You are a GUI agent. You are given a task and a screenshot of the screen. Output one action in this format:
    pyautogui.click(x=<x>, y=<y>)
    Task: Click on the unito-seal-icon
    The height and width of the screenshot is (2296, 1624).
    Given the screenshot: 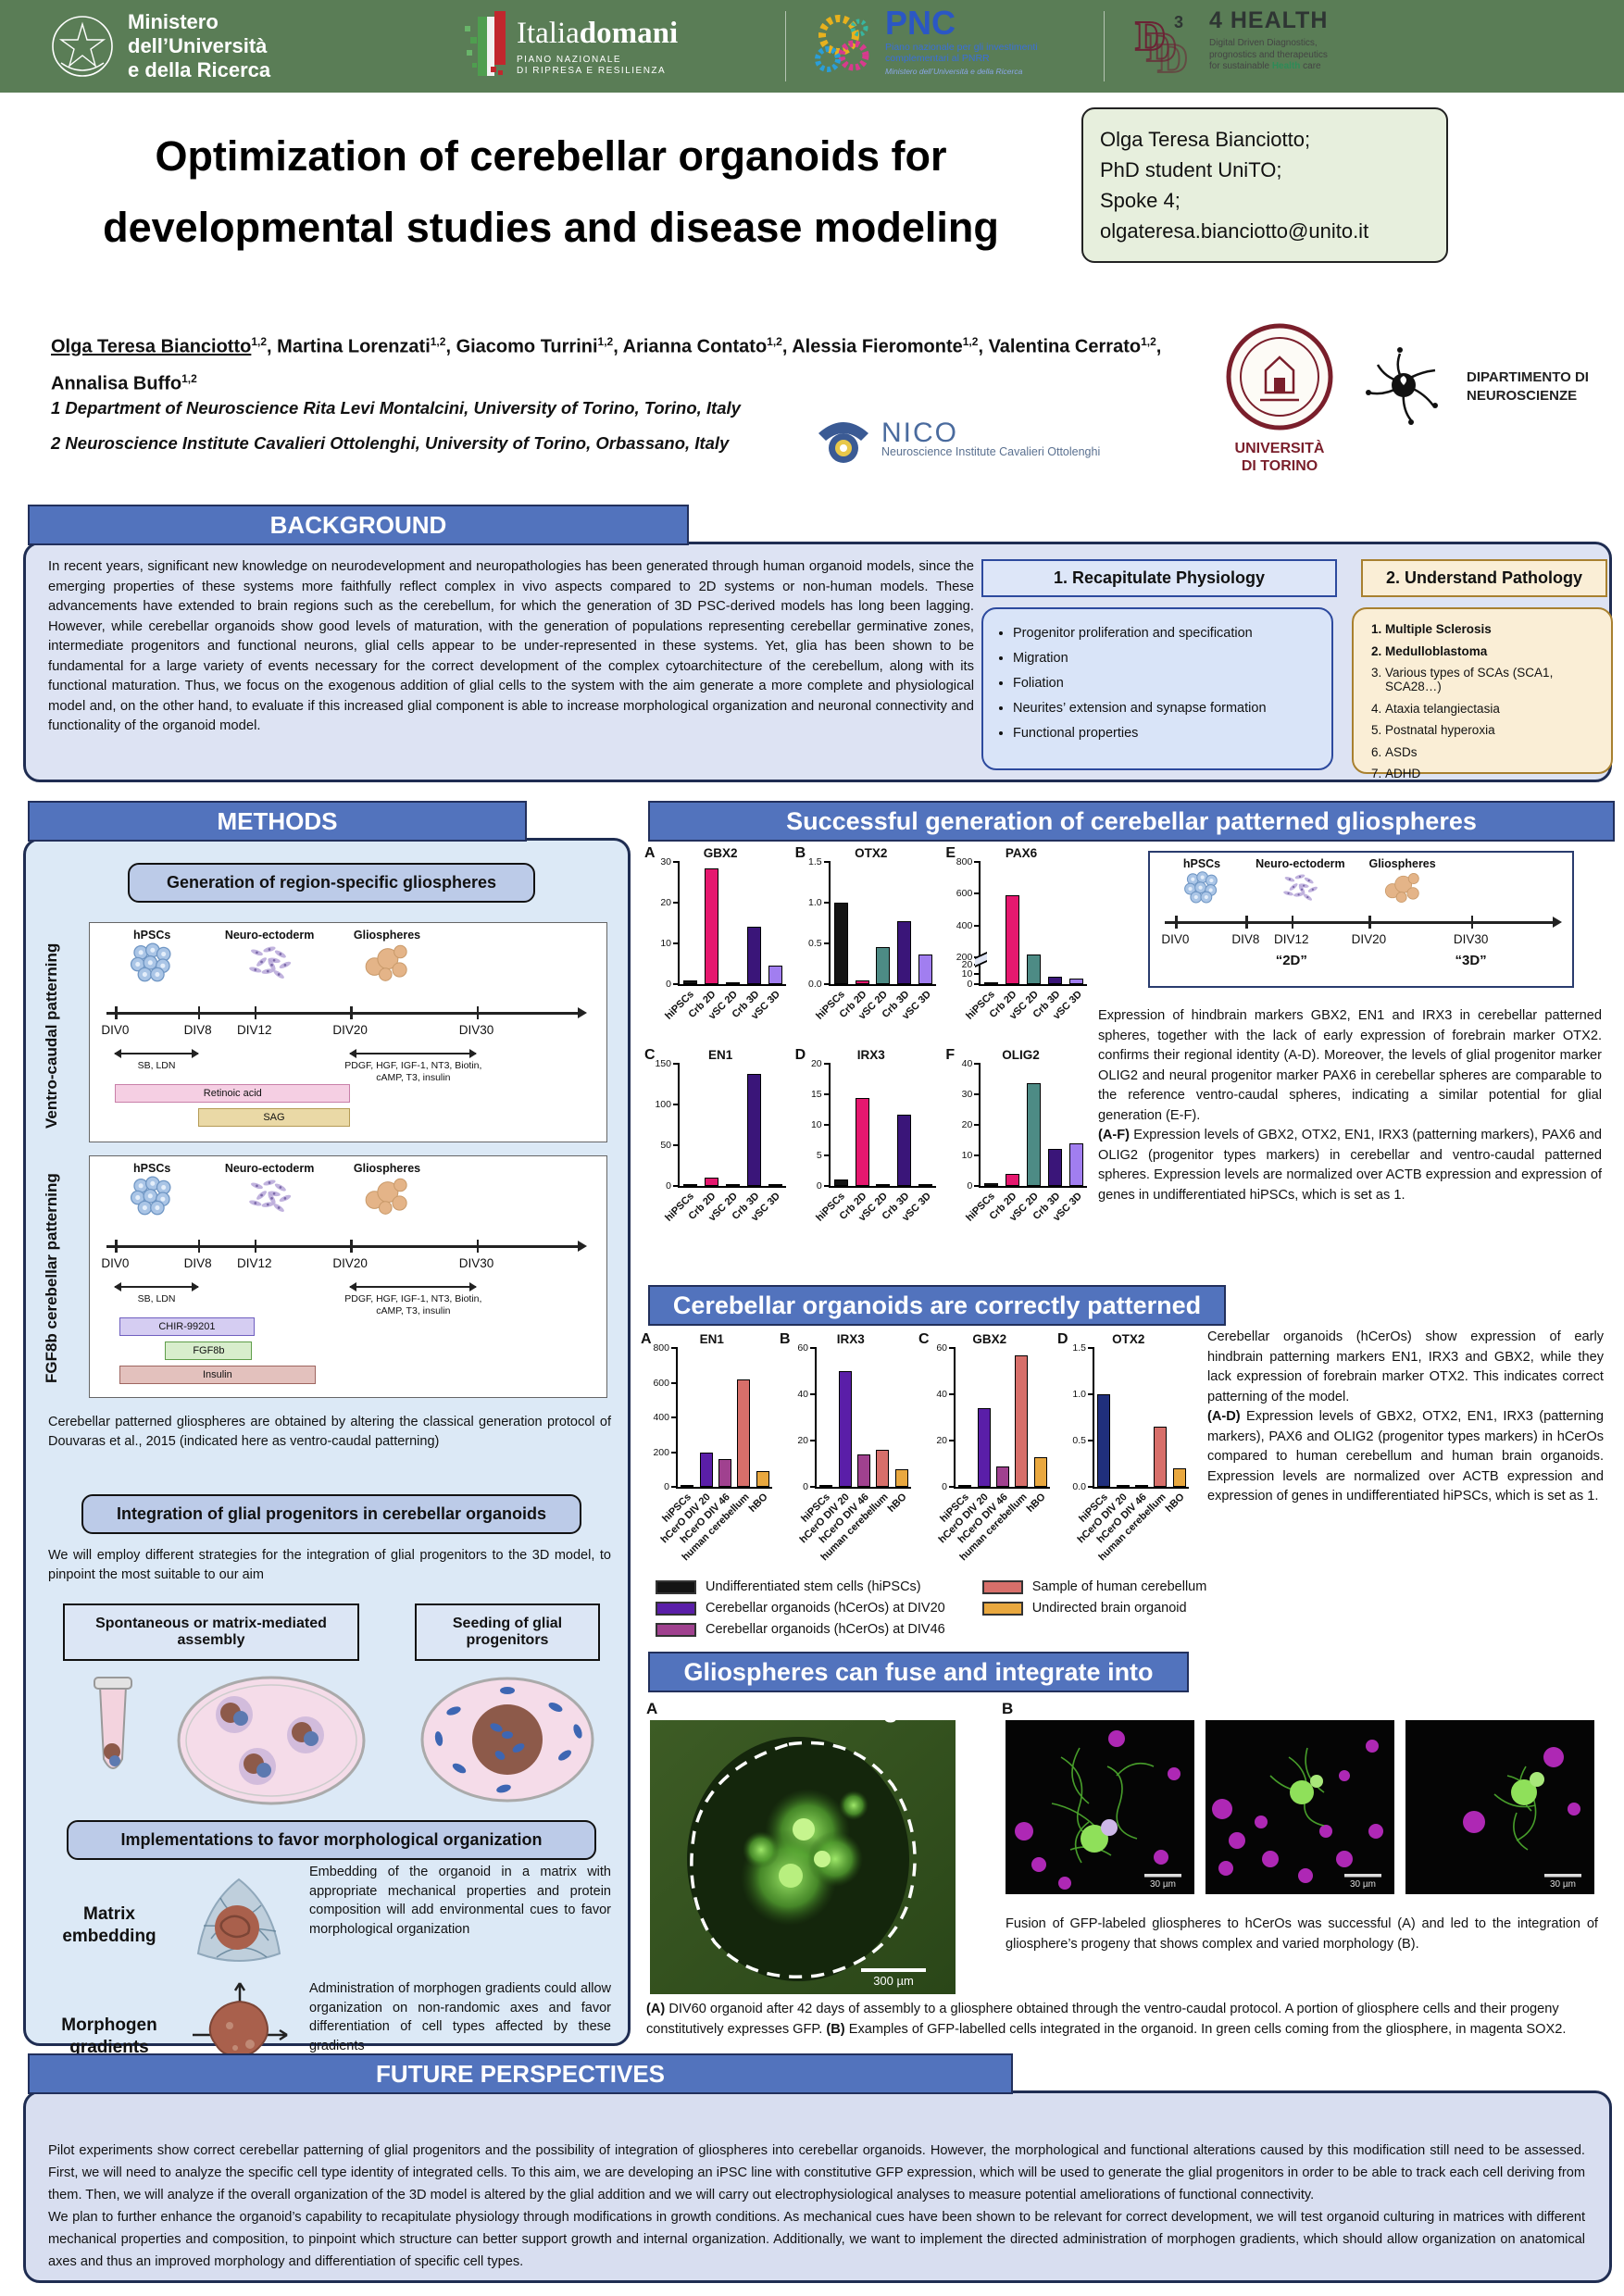 What is the action you would take?
    pyautogui.click(x=1279, y=376)
    